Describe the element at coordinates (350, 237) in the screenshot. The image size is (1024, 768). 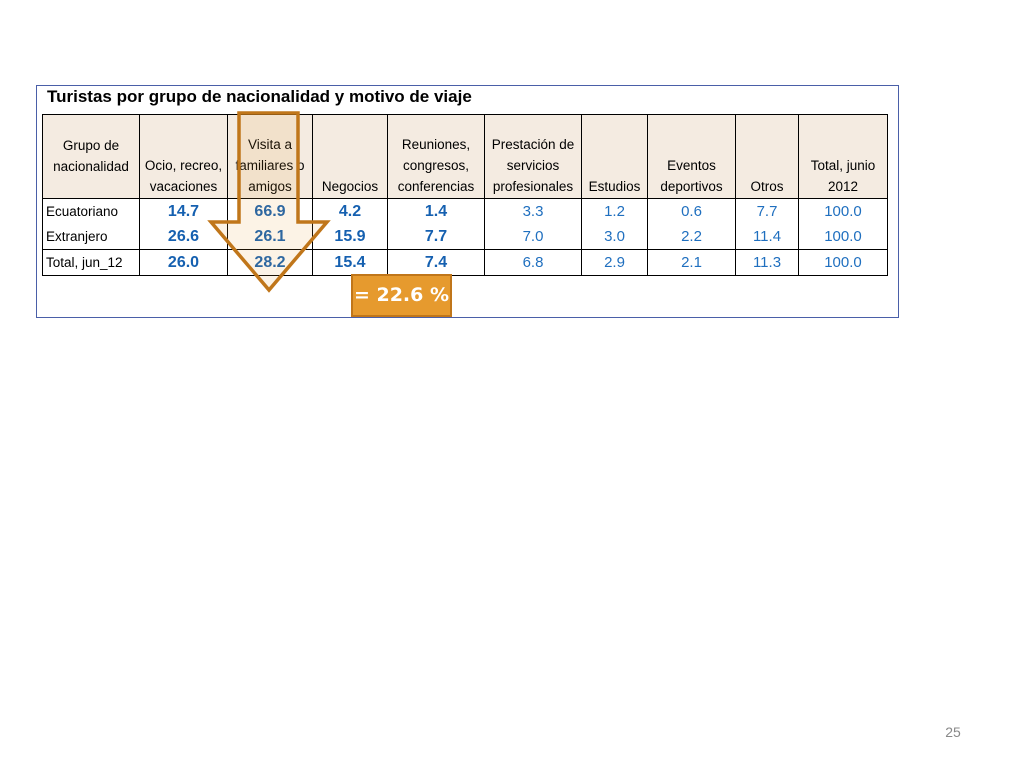
I see `table-cell: 15.9` at that location.